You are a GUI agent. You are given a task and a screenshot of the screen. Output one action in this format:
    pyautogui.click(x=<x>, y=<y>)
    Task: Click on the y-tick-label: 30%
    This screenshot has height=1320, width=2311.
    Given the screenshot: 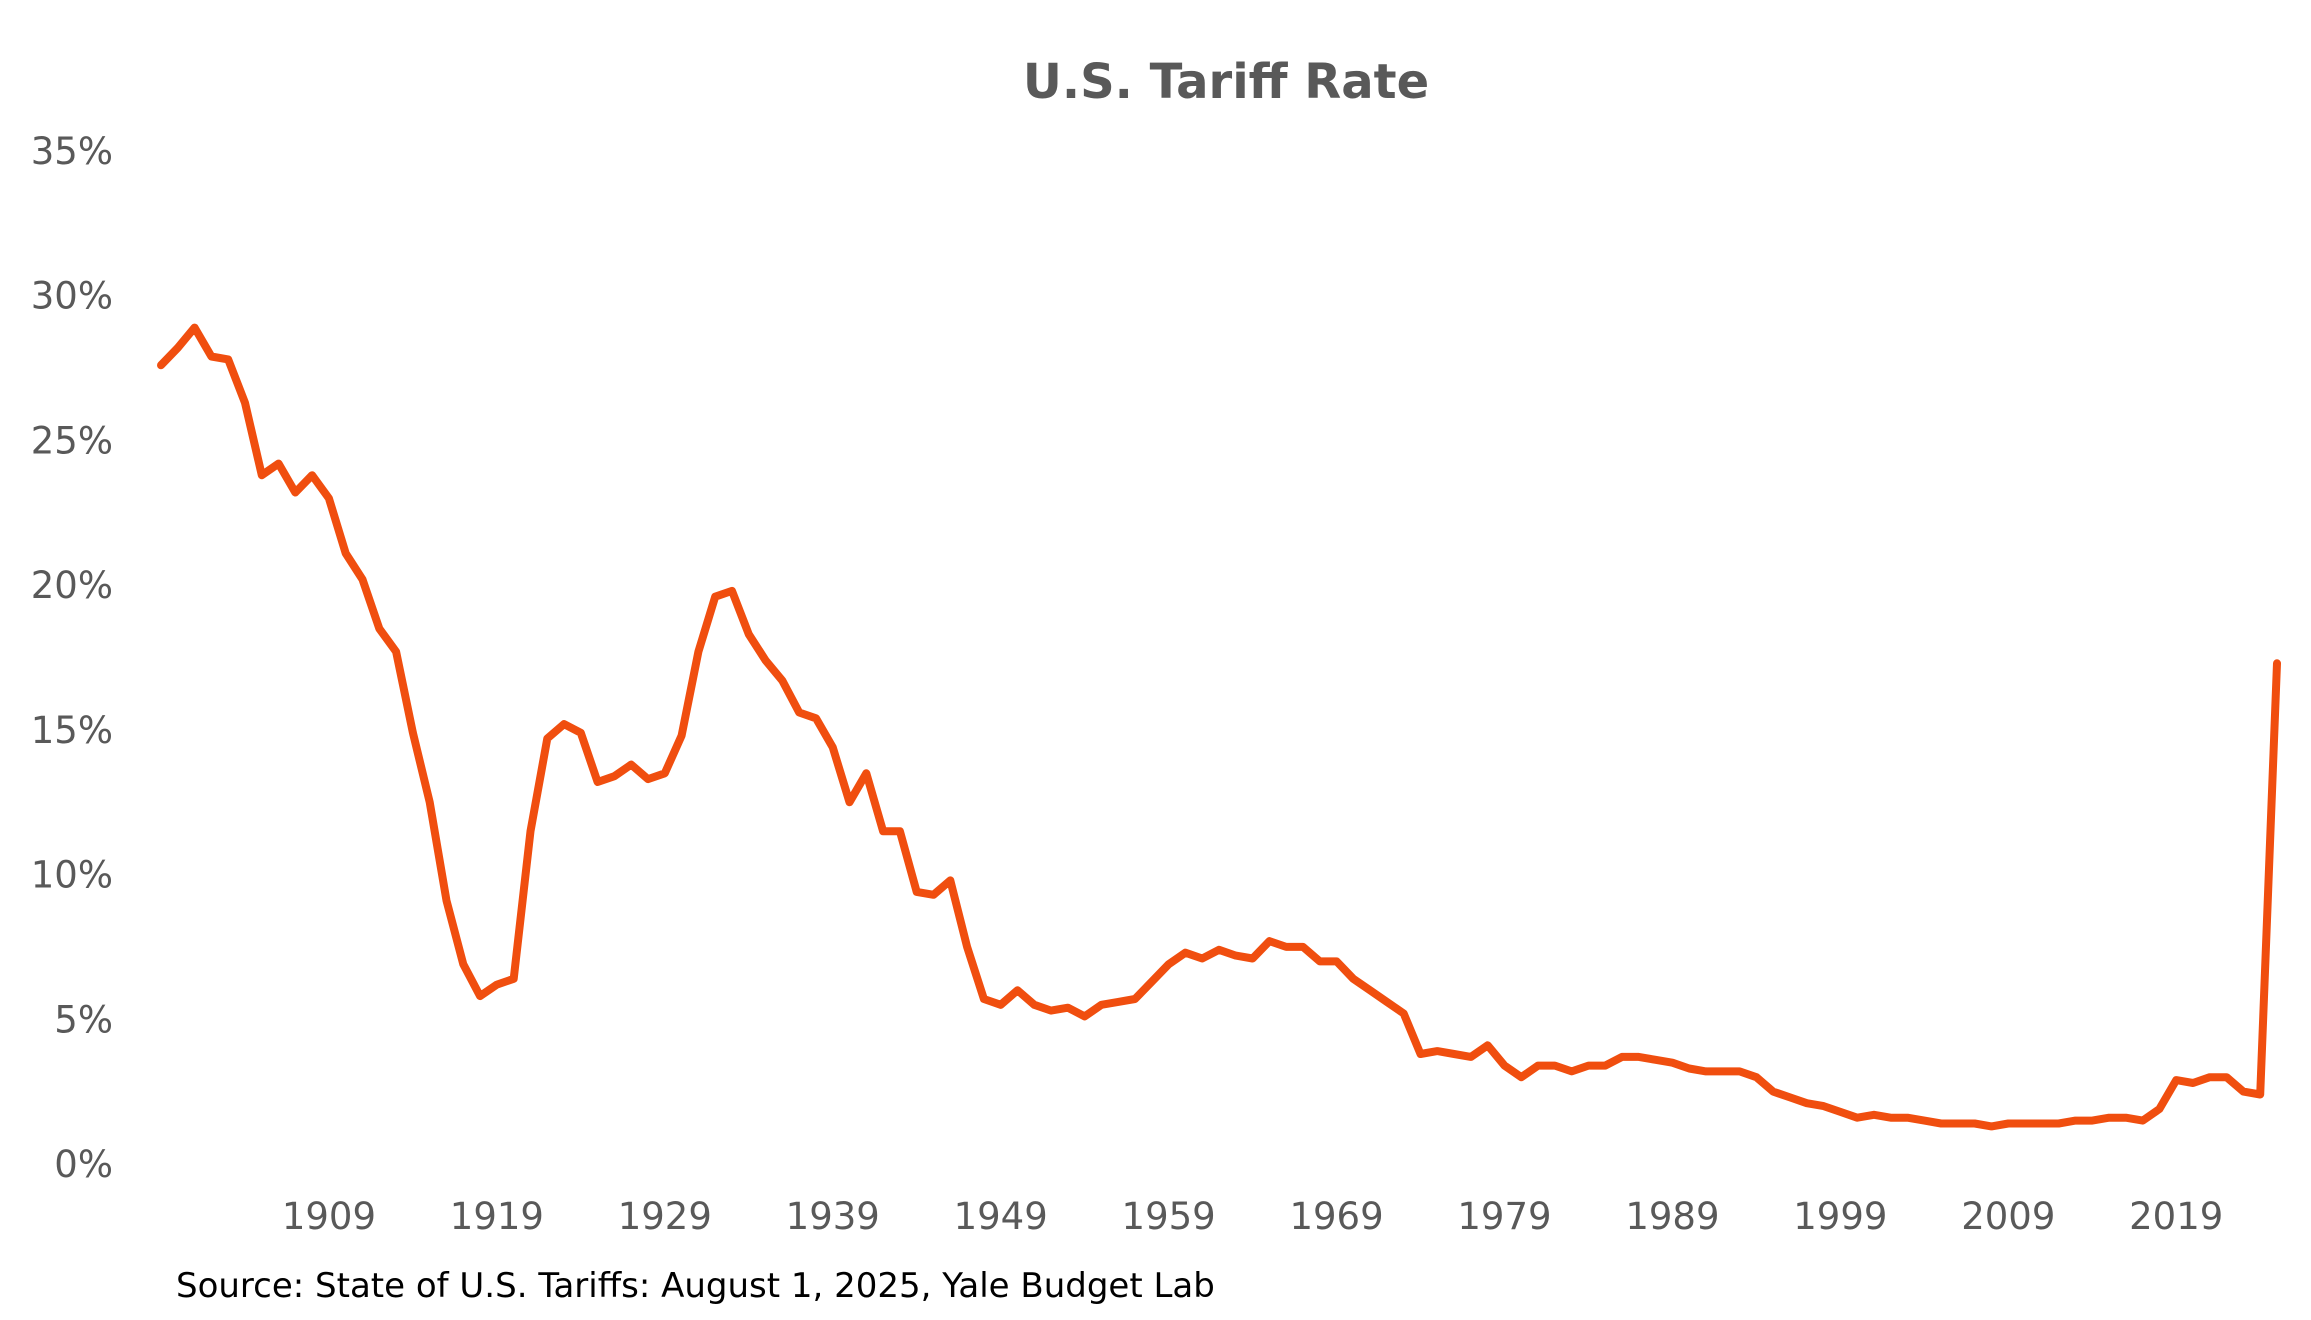 What is the action you would take?
    pyautogui.click(x=72, y=296)
    